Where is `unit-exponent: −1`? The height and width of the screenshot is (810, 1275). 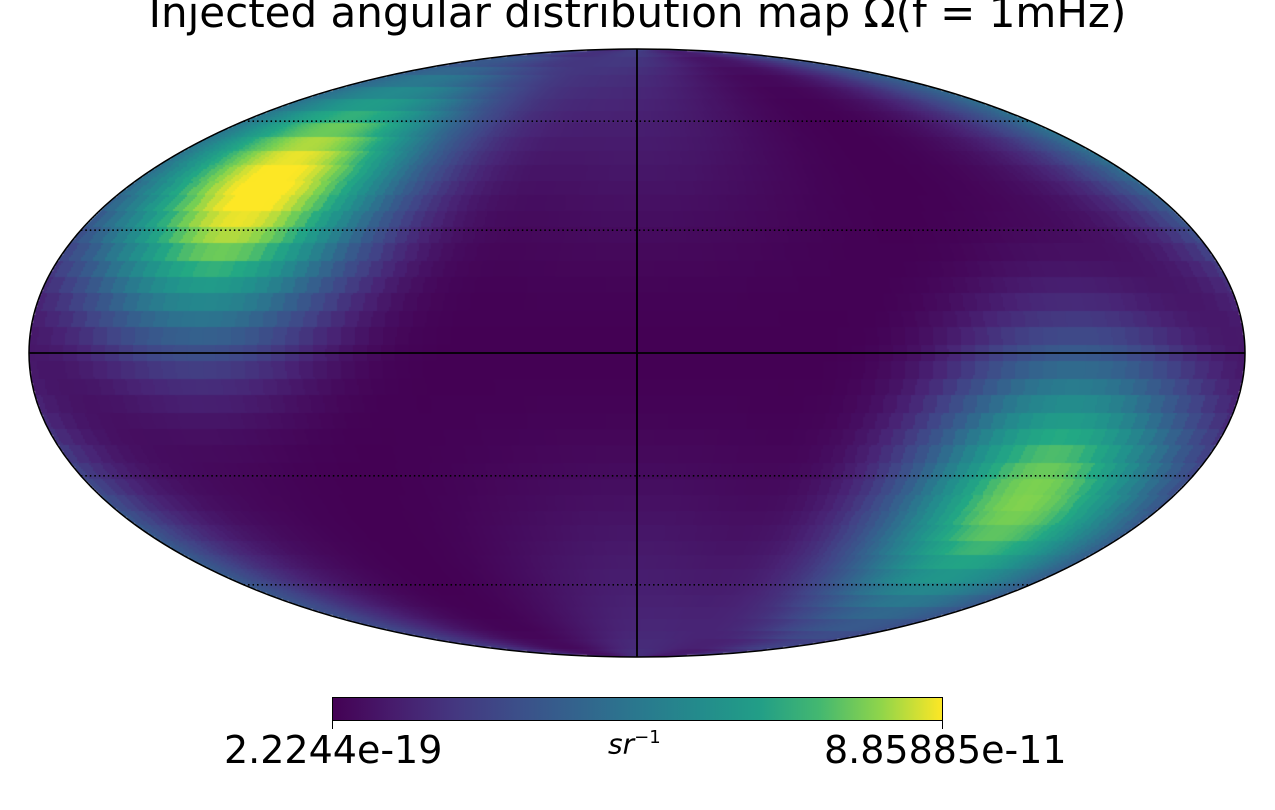 unit-exponent: −1 is located at coordinates (647, 737).